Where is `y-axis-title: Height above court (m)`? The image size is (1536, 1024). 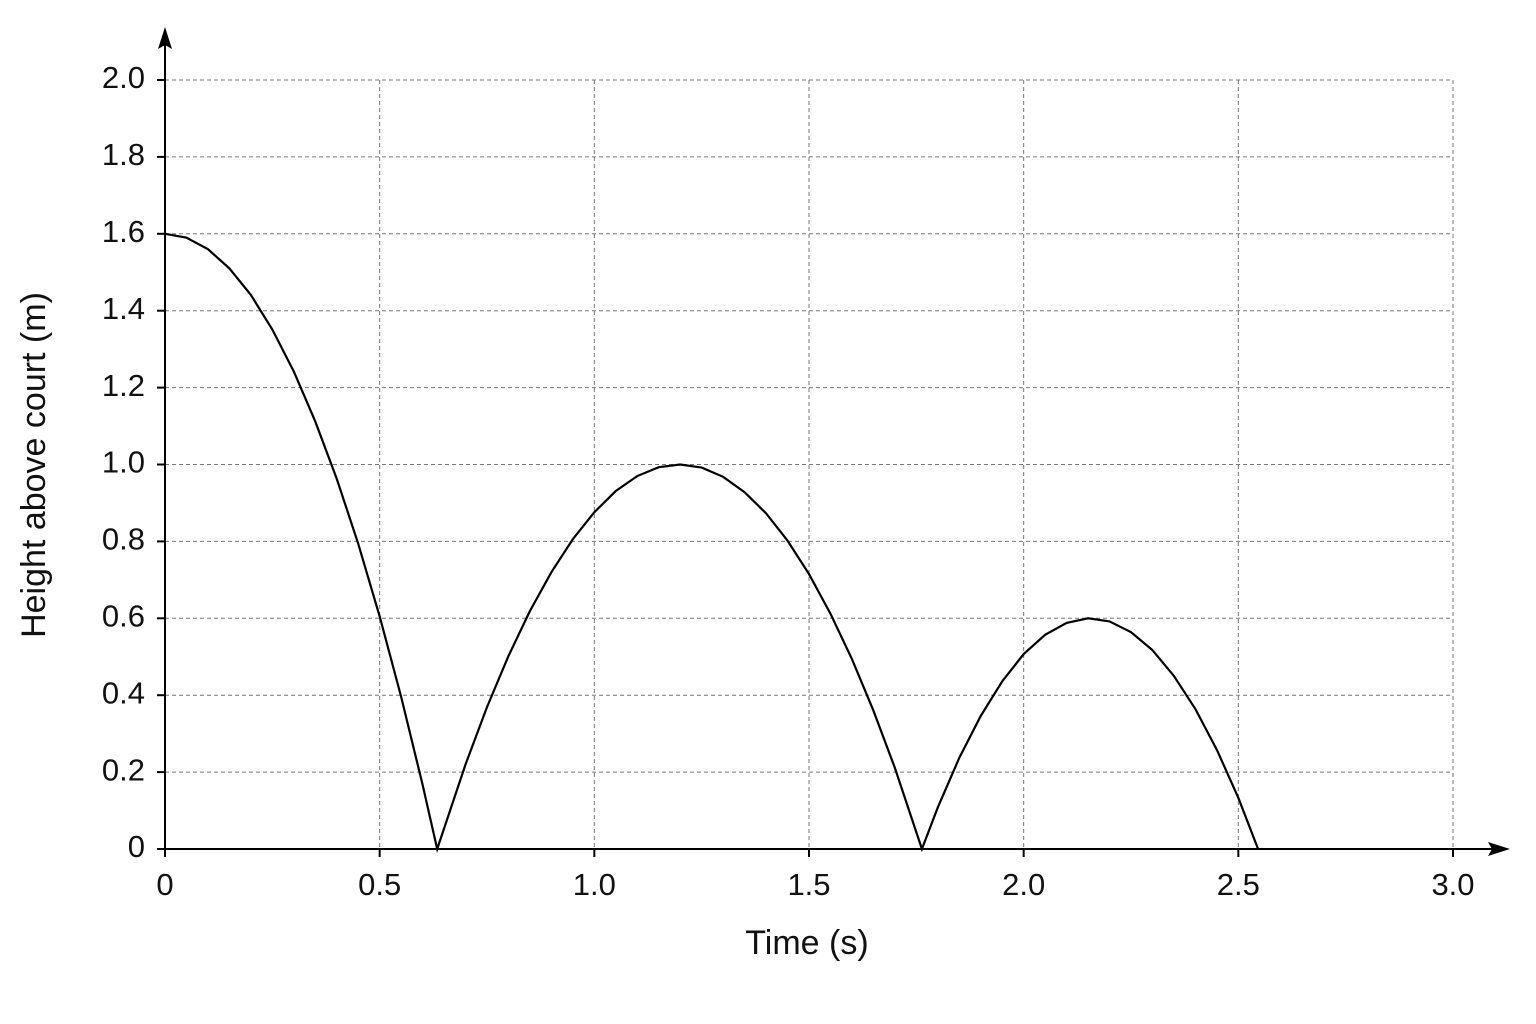 y-axis-title: Height above court (m) is located at coordinates (34, 465).